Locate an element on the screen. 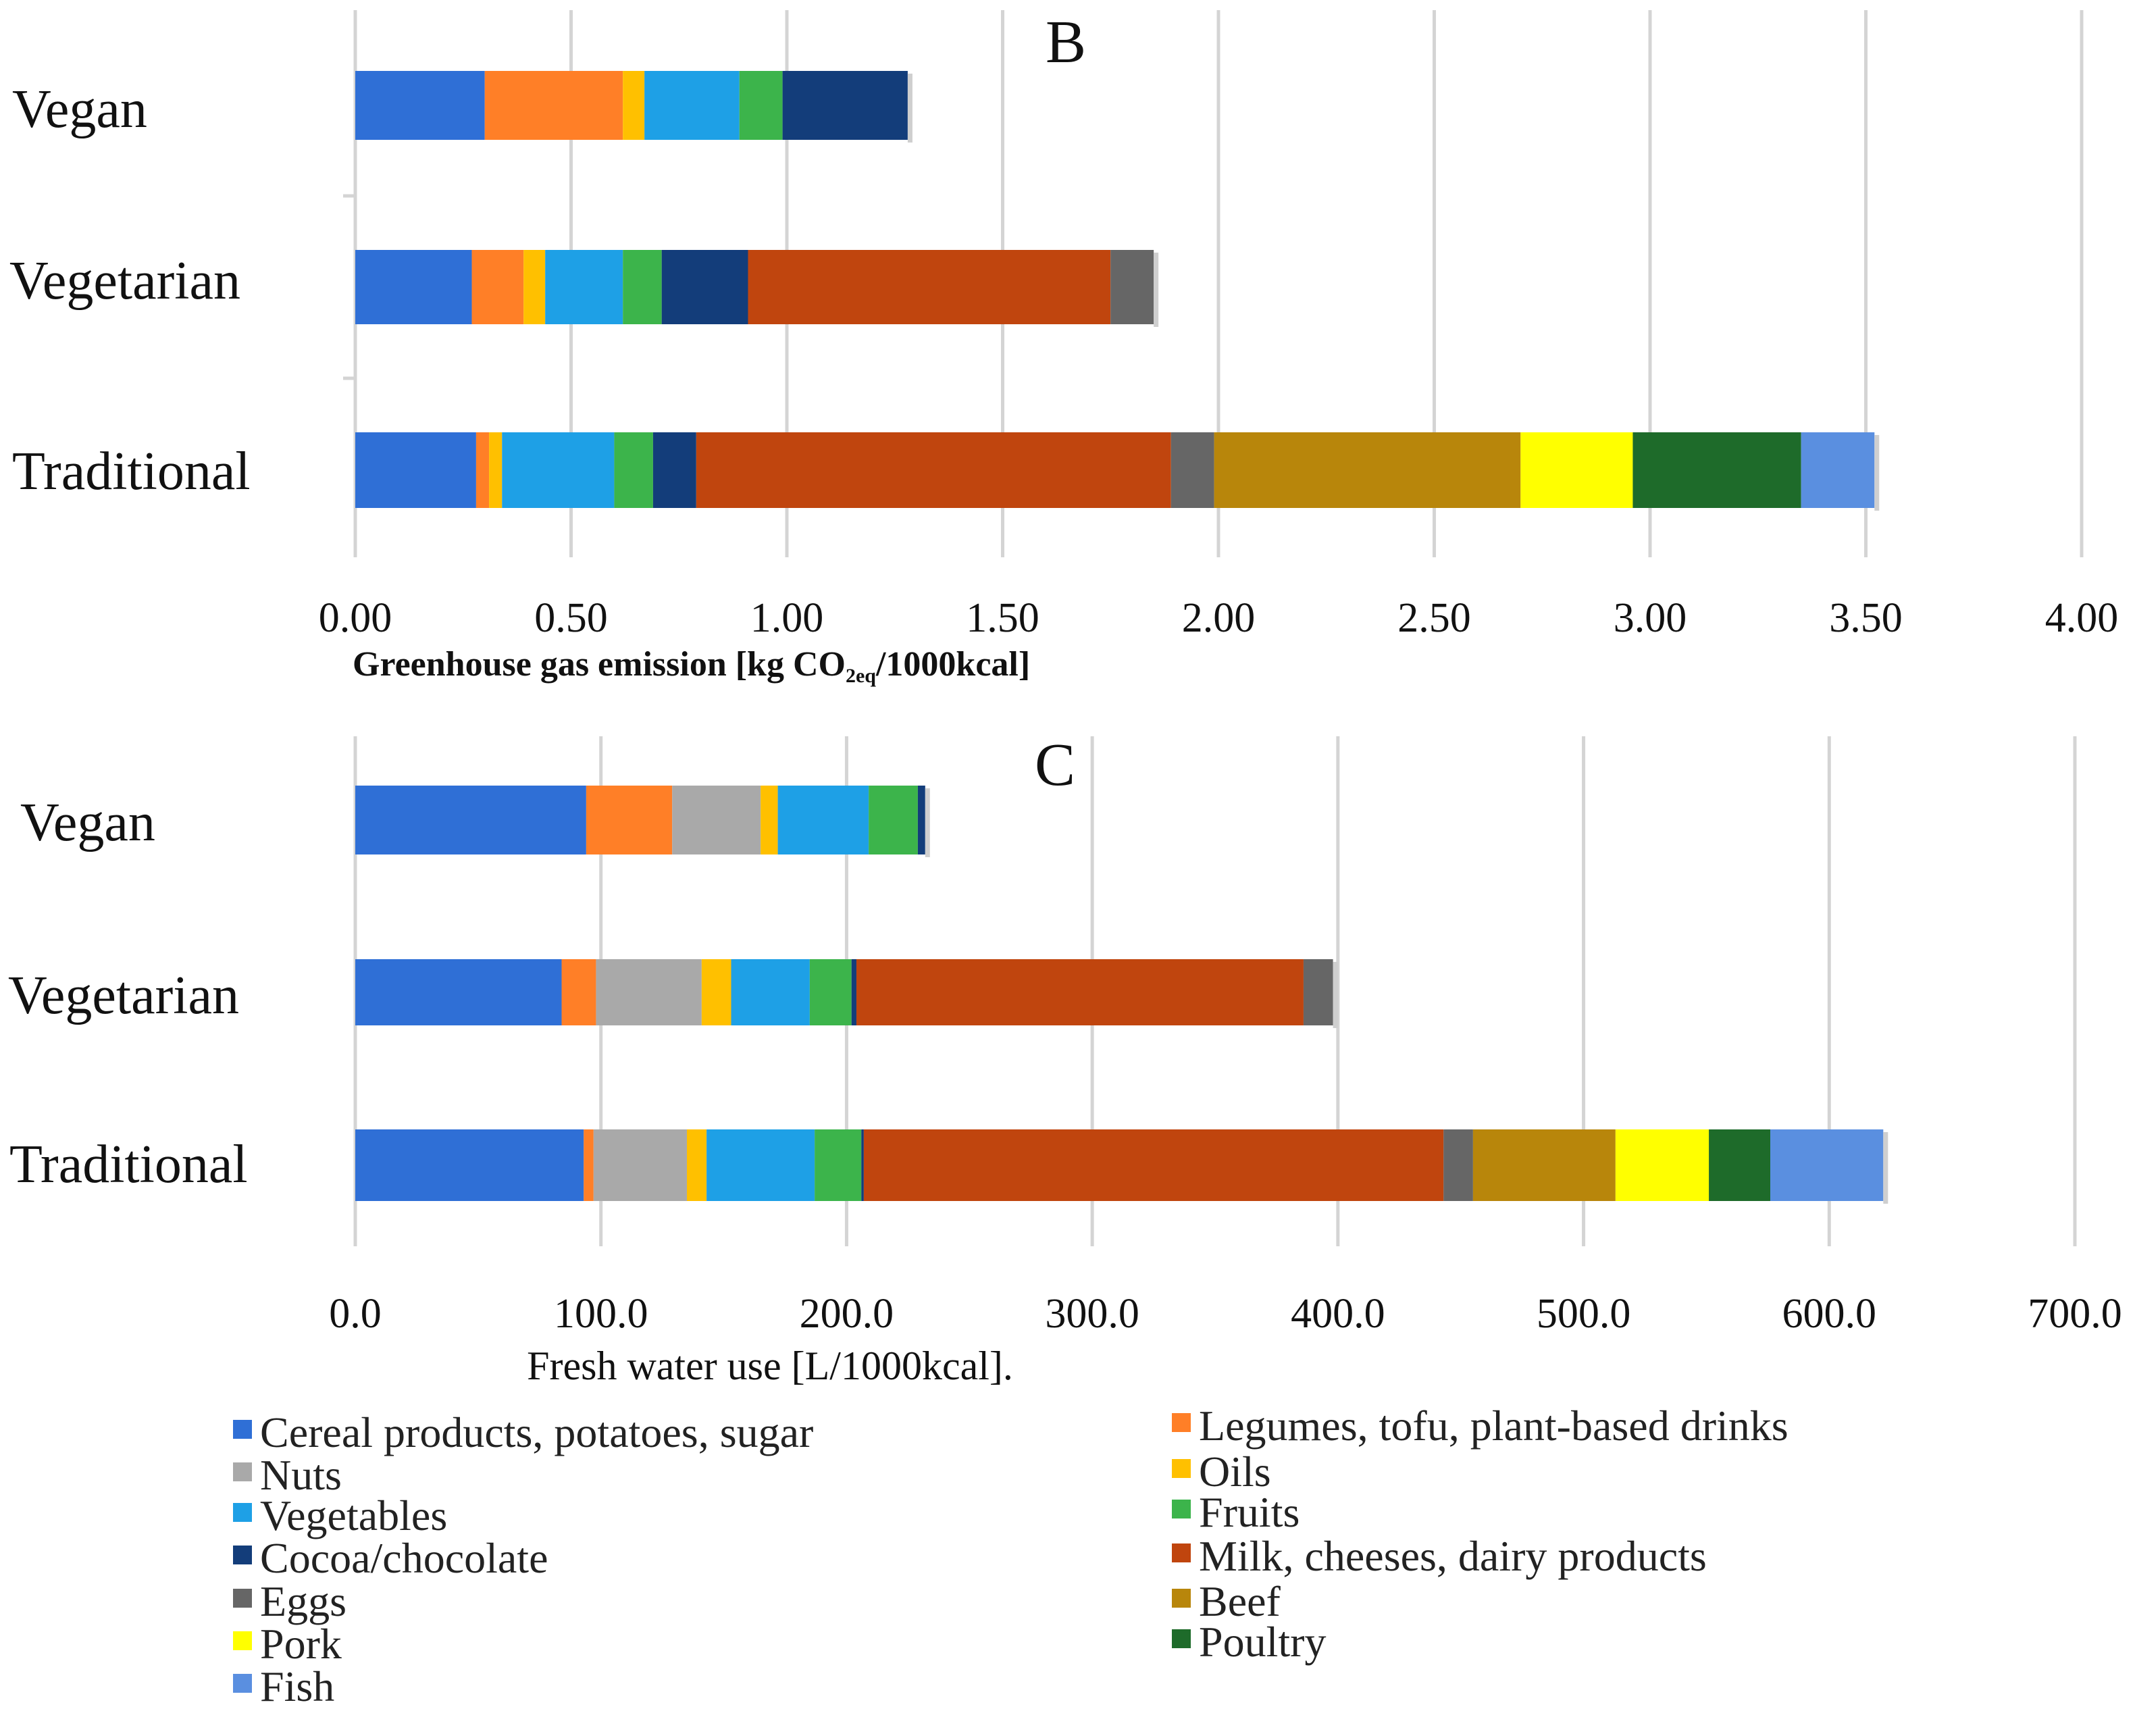 Image resolution: width=2135 pixels, height=1736 pixels. legend-label: Beef is located at coordinates (1240, 1601).